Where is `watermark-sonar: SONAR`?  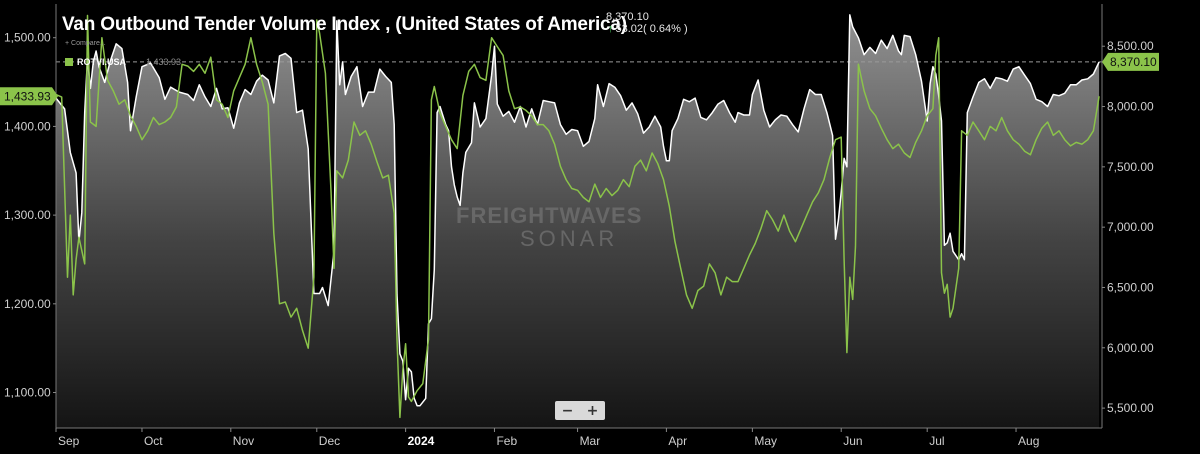
watermark-sonar: SONAR is located at coordinates (569, 238).